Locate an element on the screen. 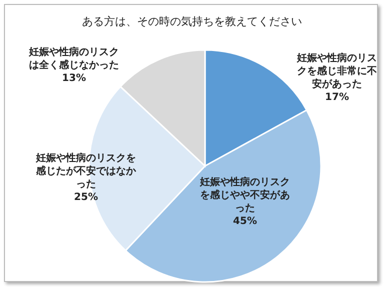  data-label: 25% is located at coordinates (86, 197).